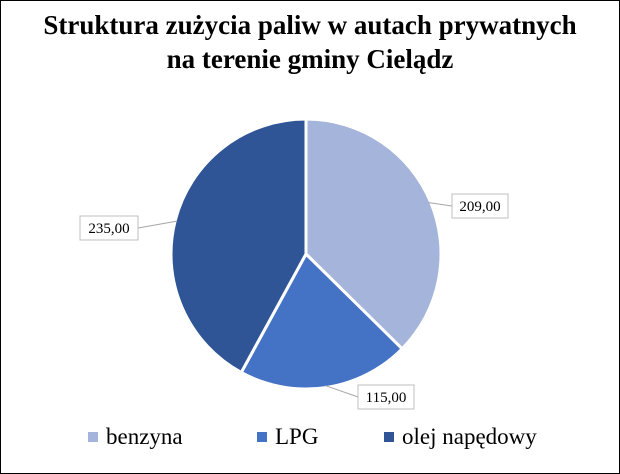 Image resolution: width=620 pixels, height=474 pixels. Describe the element at coordinates (238, 245) in the screenshot. I see `pie-slice-olej-napędowy` at that location.